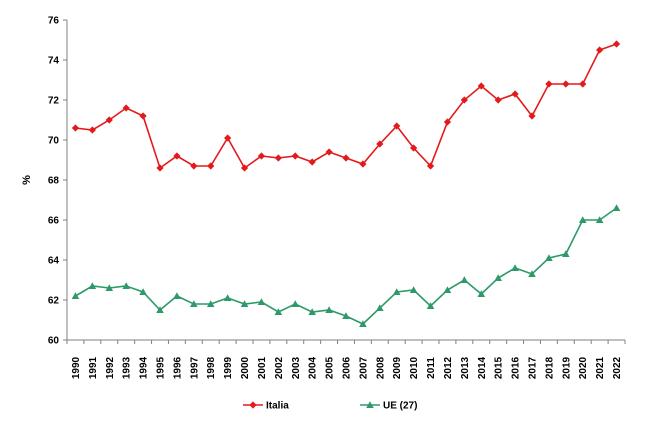 Image resolution: width=650 pixels, height=426 pixels. I want to click on legend: Italia UE (27), so click(330, 406).